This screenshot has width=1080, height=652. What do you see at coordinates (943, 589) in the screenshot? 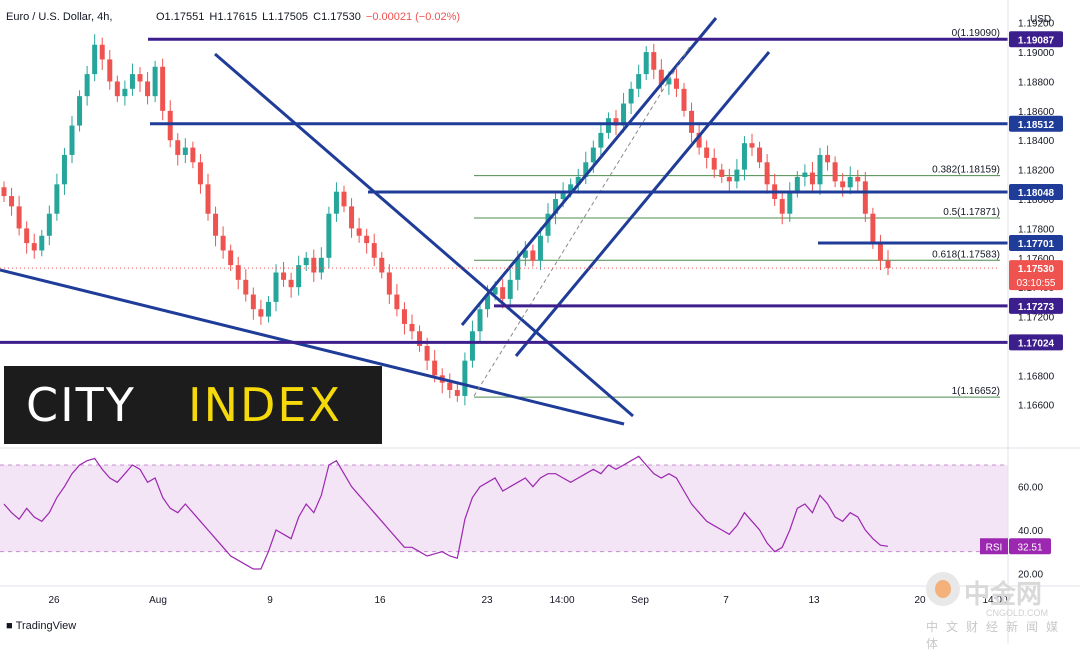
I see `cngold-logo-icon` at bounding box center [943, 589].